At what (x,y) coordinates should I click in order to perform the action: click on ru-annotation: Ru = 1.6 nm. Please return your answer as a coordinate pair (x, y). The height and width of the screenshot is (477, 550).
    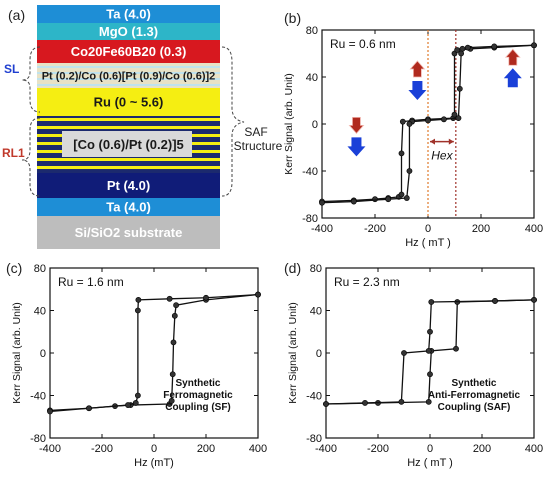
    Looking at the image, I should click on (91, 282).